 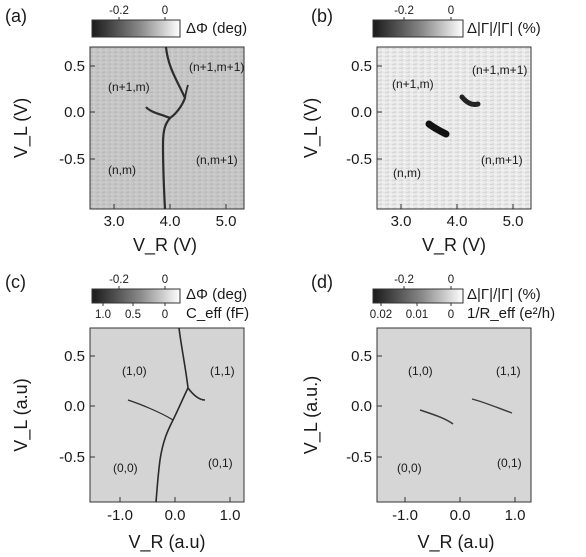 I want to click on panel-a-xlabel: V_R (V), so click(x=165, y=245).